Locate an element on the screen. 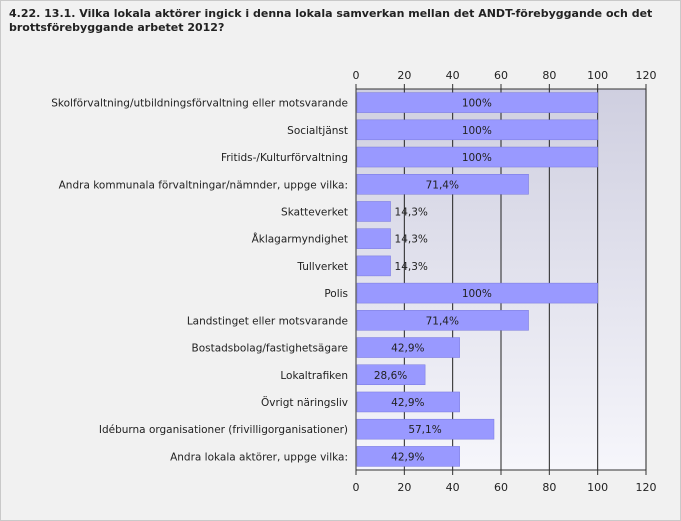  bottom-tick-label: 60 is located at coordinates (501, 487).